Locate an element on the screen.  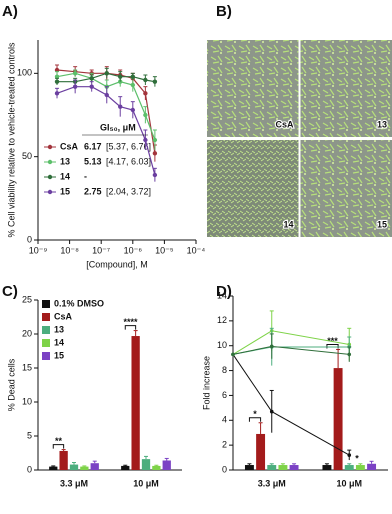
y-tick-label: 12 is located at coordinates (222, 320).